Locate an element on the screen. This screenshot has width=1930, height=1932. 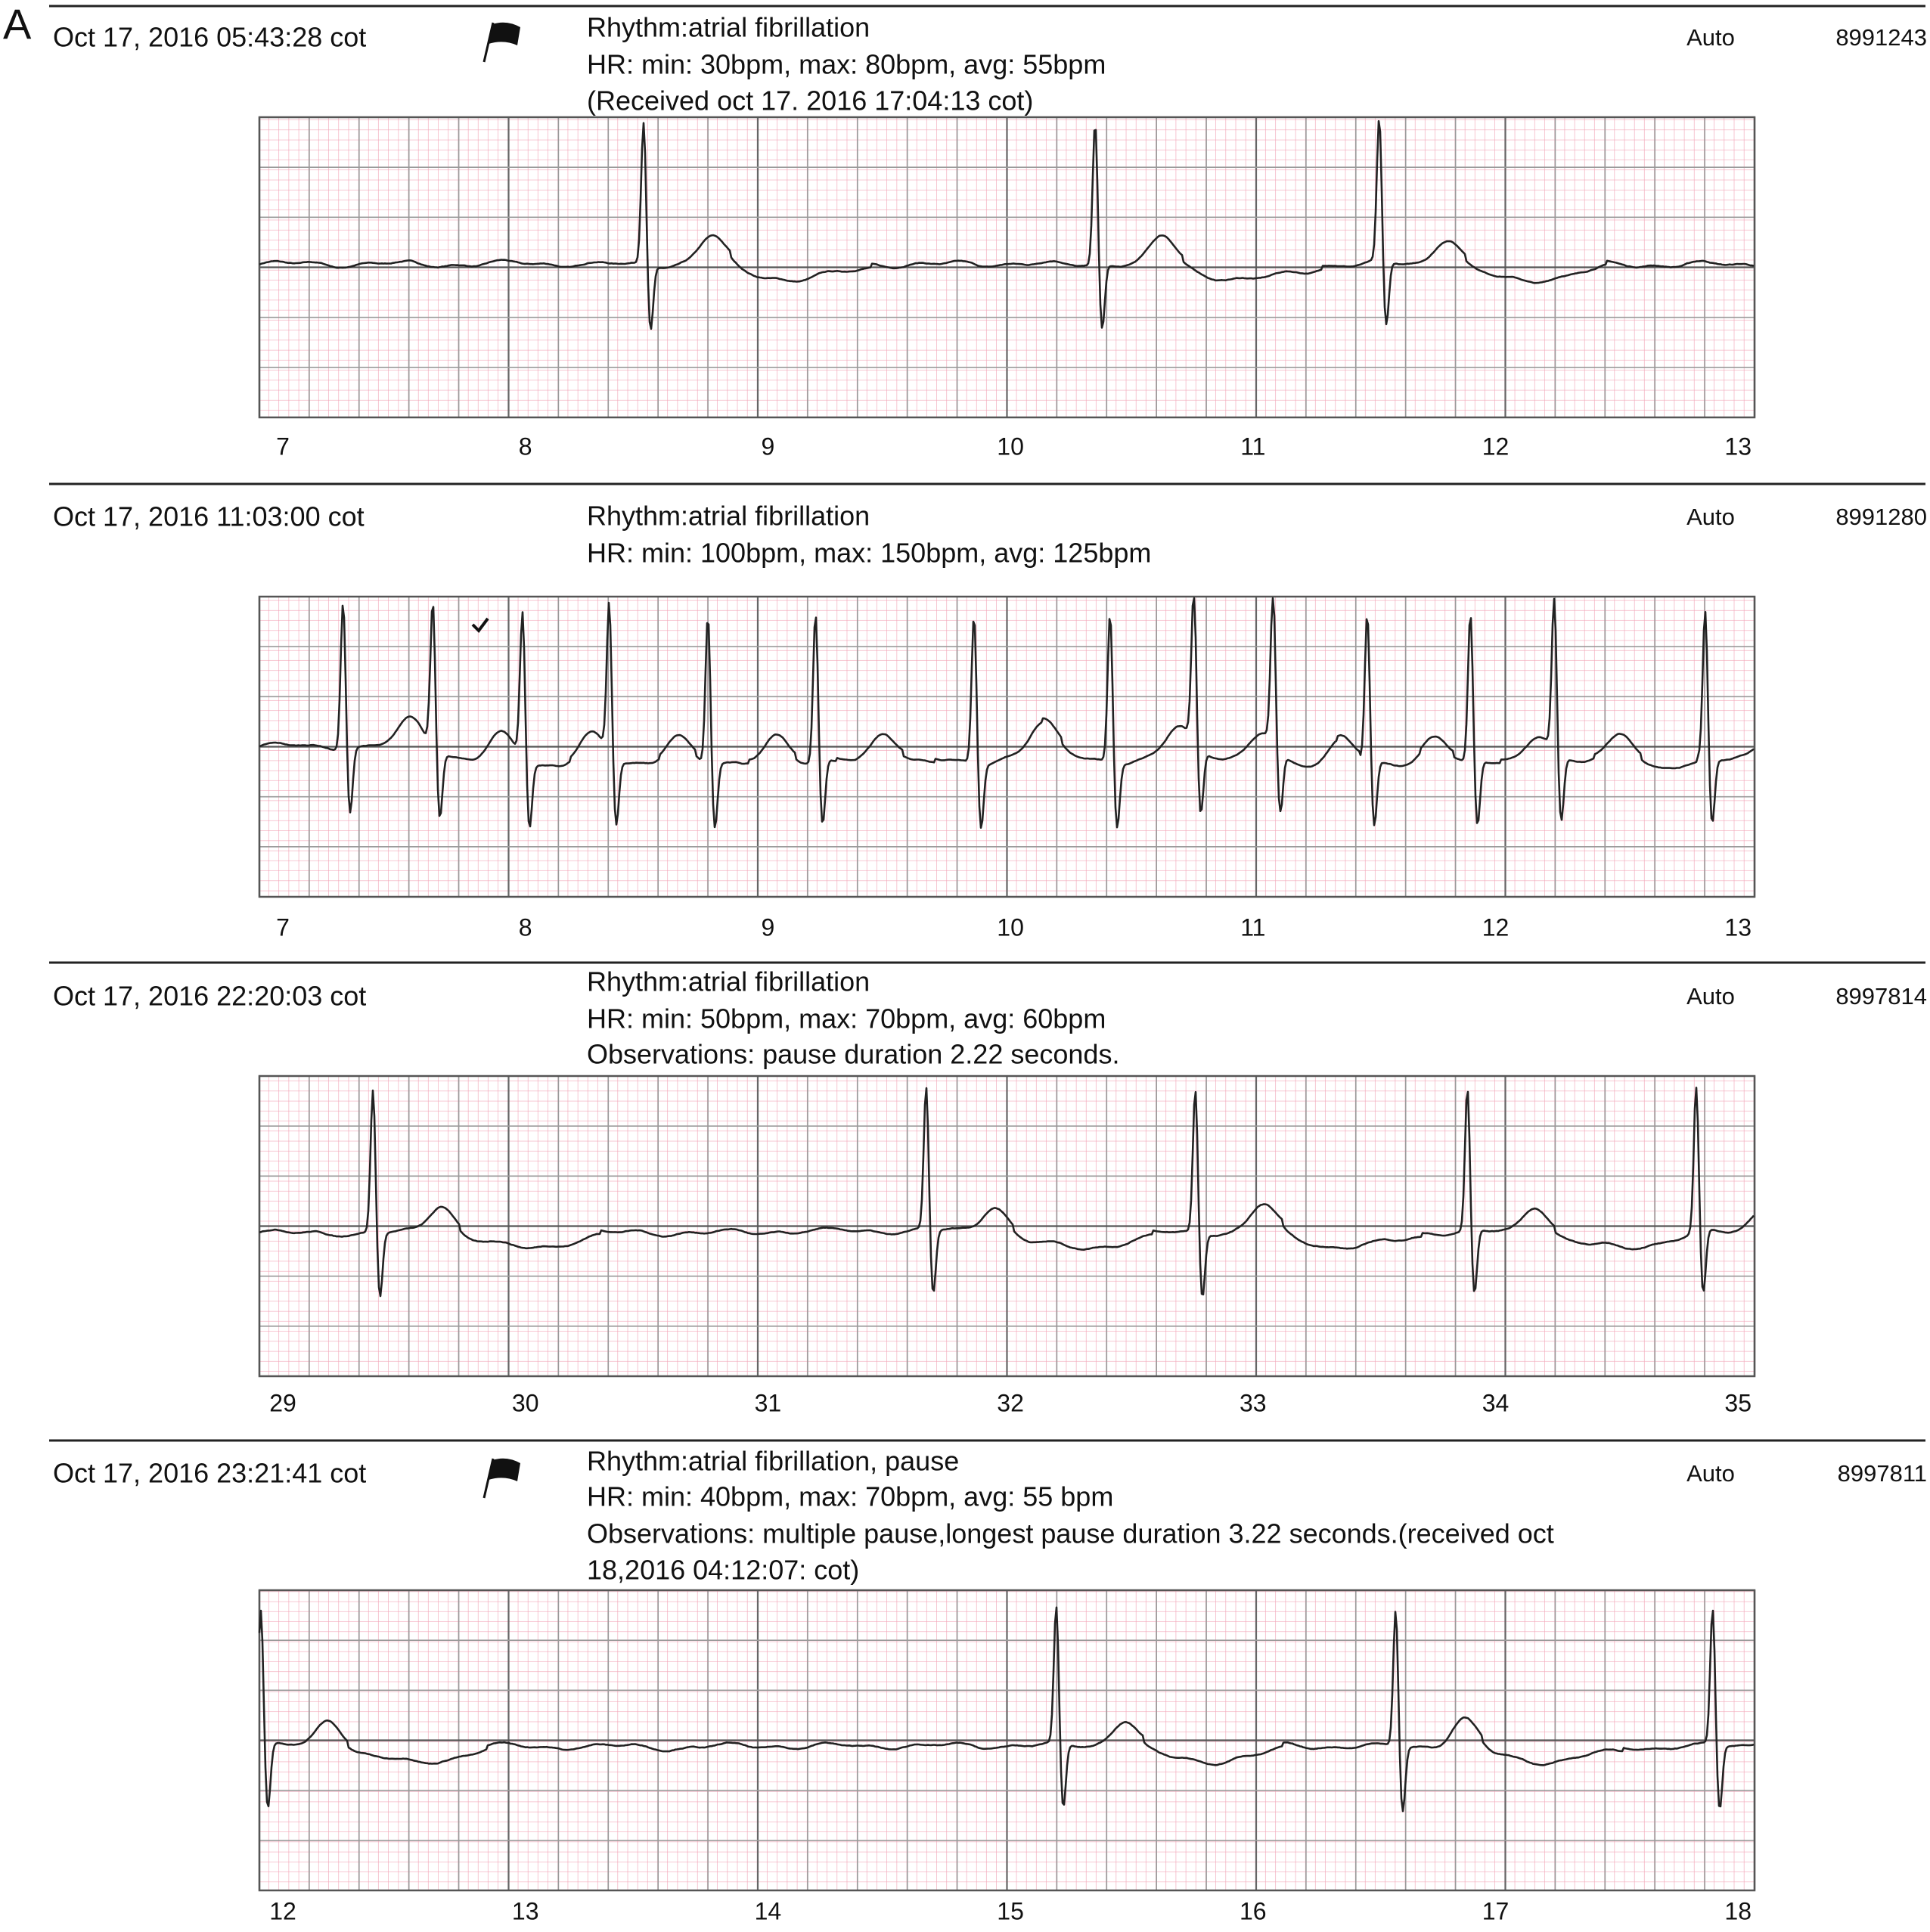
second-label: 30 is located at coordinates (526, 1402).